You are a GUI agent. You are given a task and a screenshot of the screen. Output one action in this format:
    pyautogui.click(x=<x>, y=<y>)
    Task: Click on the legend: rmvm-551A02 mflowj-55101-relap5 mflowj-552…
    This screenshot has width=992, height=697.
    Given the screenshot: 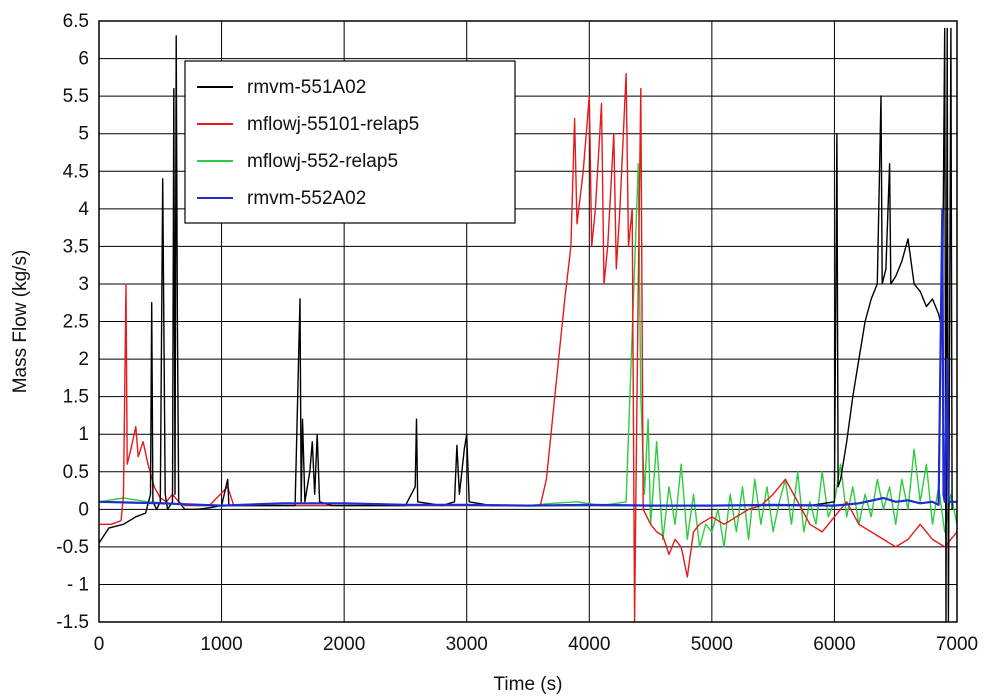 What is the action you would take?
    pyautogui.click(x=350, y=142)
    